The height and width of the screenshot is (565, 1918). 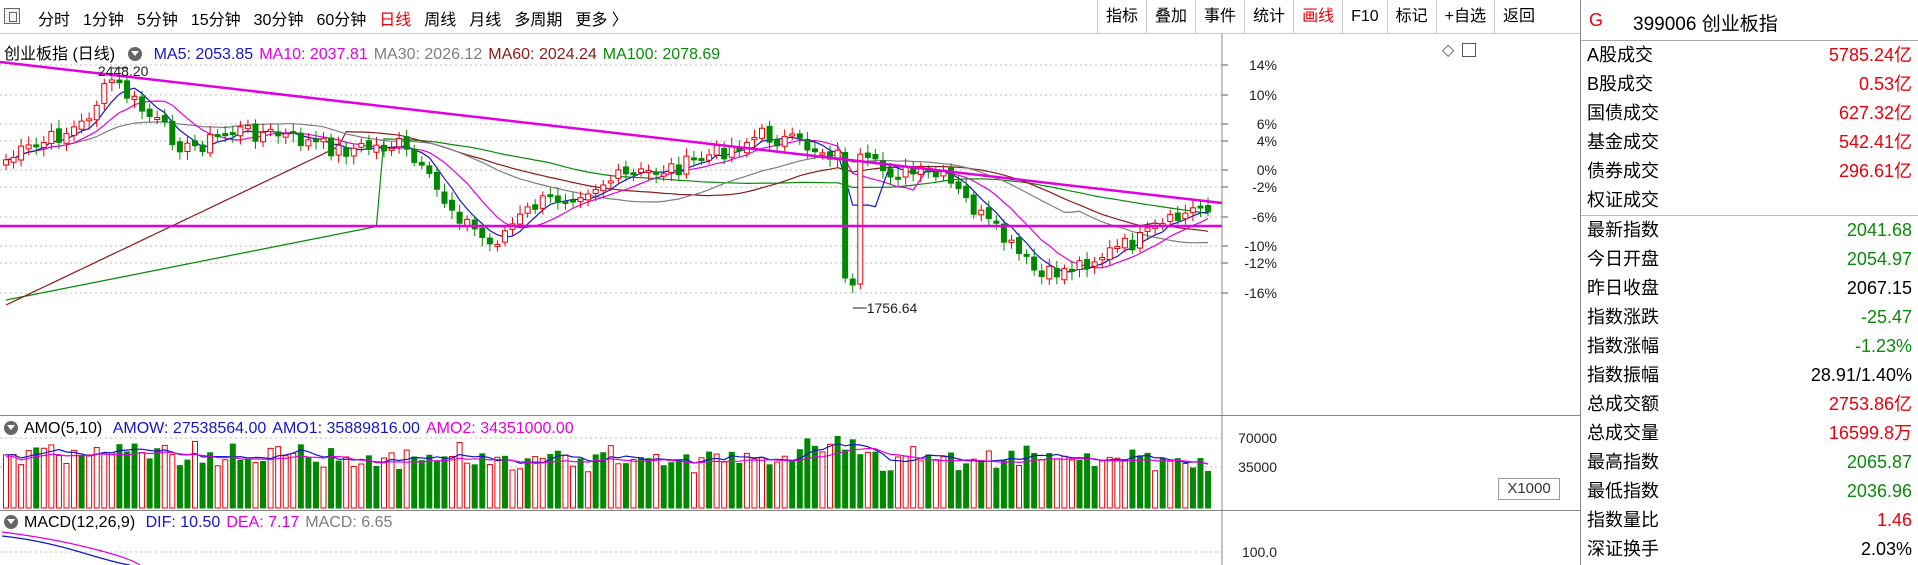 What do you see at coordinates (1464, 17) in the screenshot?
I see `toolbar-button-7: +自选` at bounding box center [1464, 17].